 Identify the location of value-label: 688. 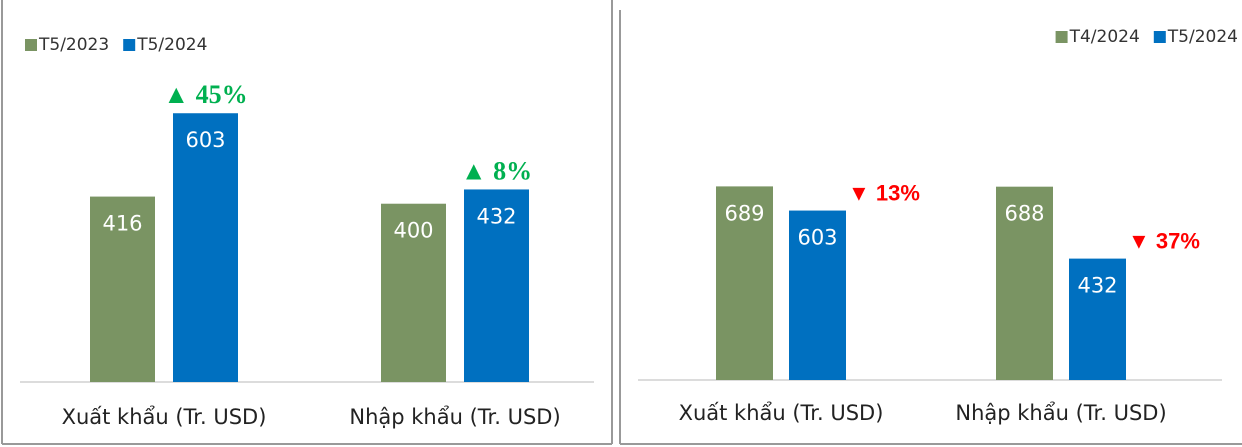
(1024, 214).